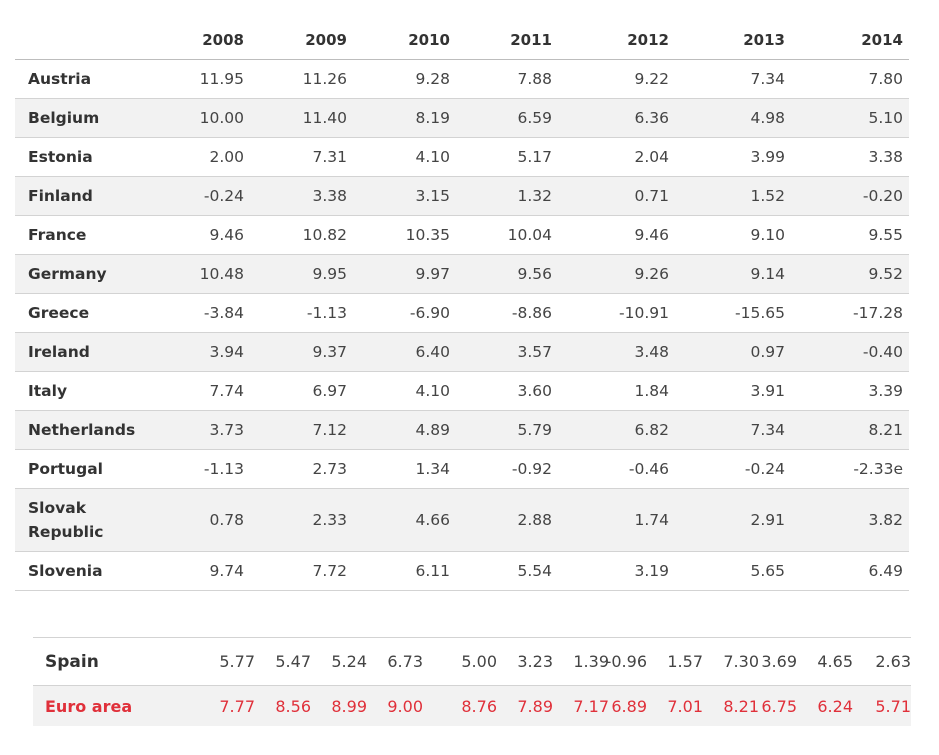 The height and width of the screenshot is (755, 939). What do you see at coordinates (223, 40) in the screenshot?
I see `year-header: 2008` at bounding box center [223, 40].